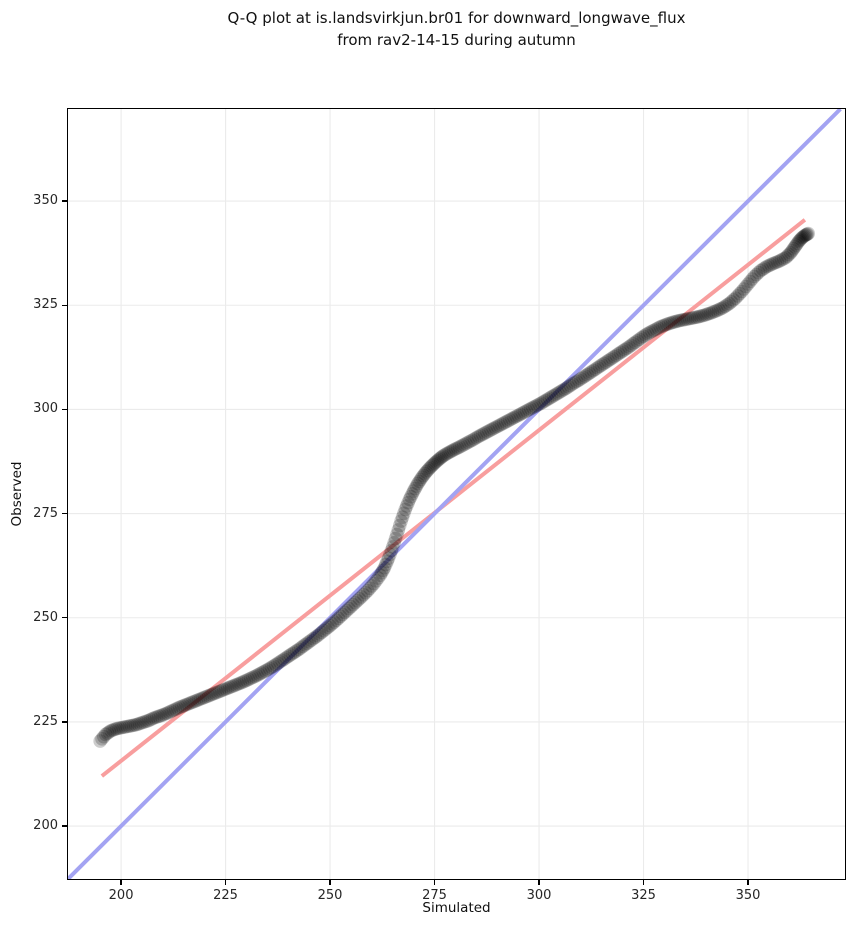  What do you see at coordinates (45, 826) in the screenshot?
I see `y-tick-label: 200` at bounding box center [45, 826].